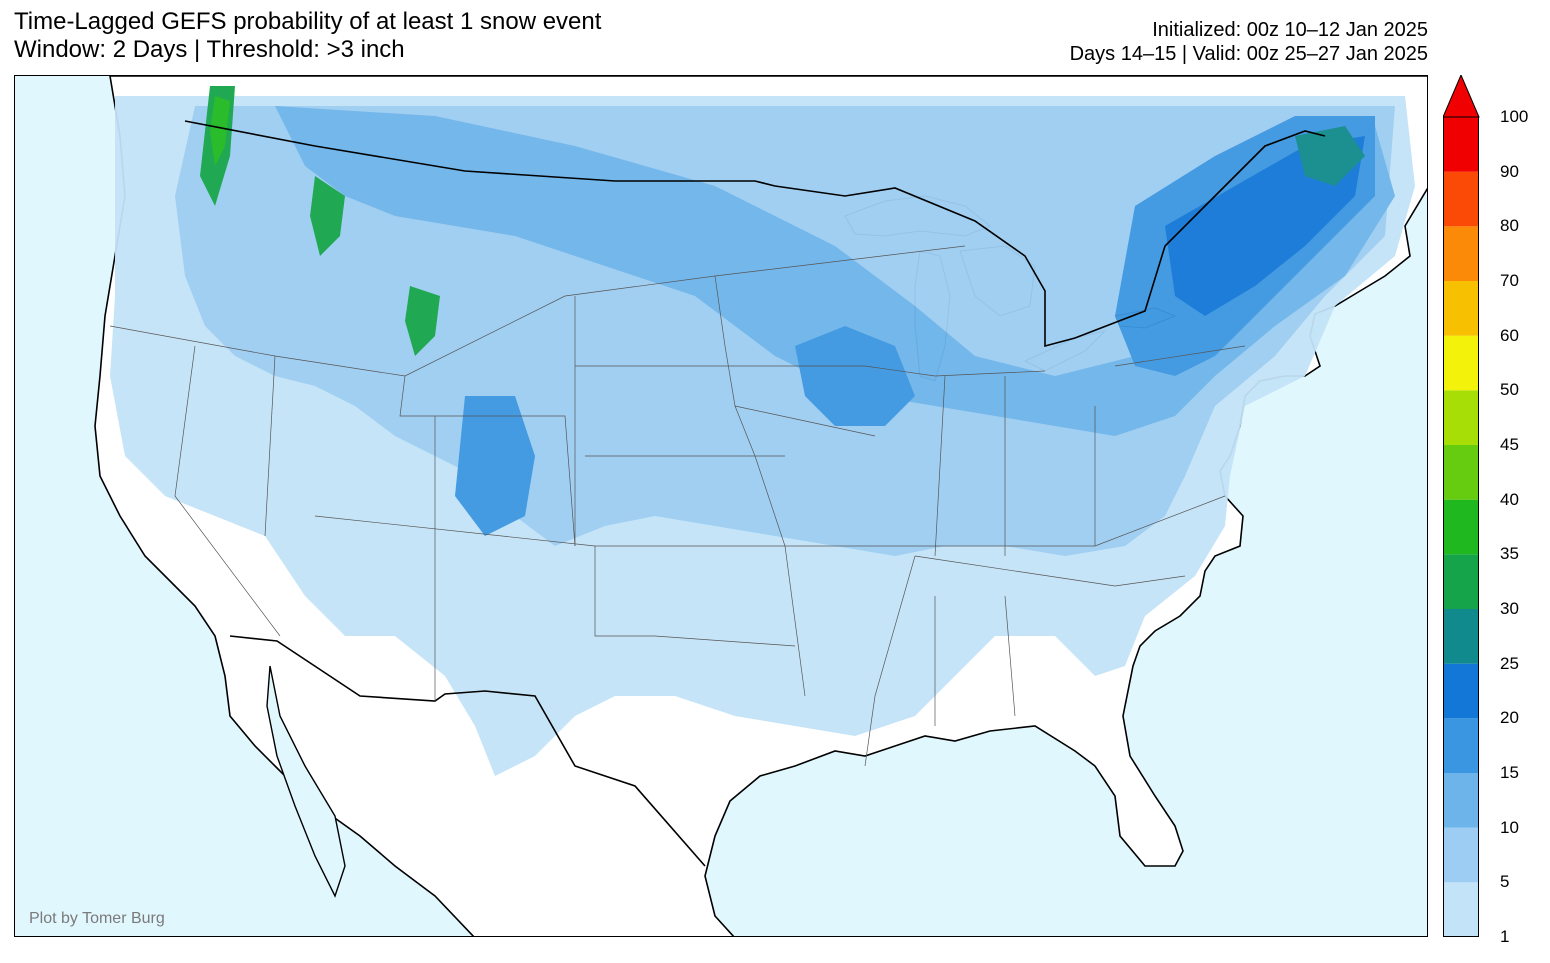 This screenshot has height=963, width=1550. Describe the element at coordinates (855, 376) in the screenshot. I see `prob-15-20-midwest` at that location.